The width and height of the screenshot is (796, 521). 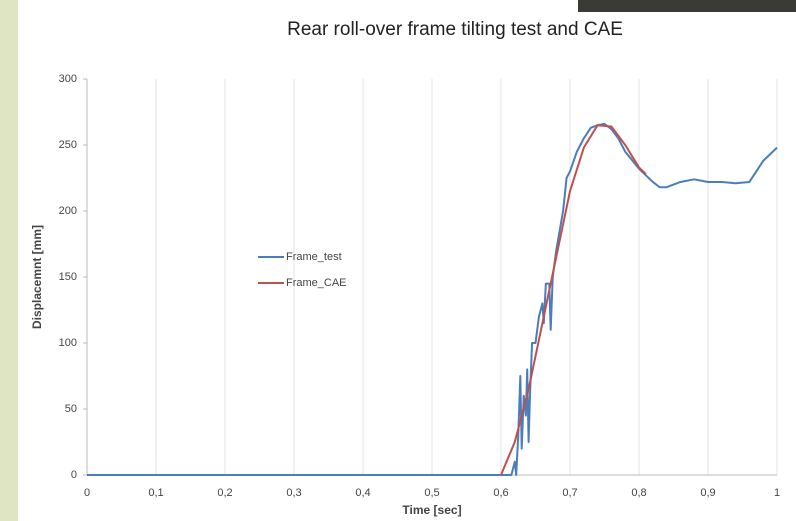 I want to click on y-tick-label: 50, so click(x=71, y=409).